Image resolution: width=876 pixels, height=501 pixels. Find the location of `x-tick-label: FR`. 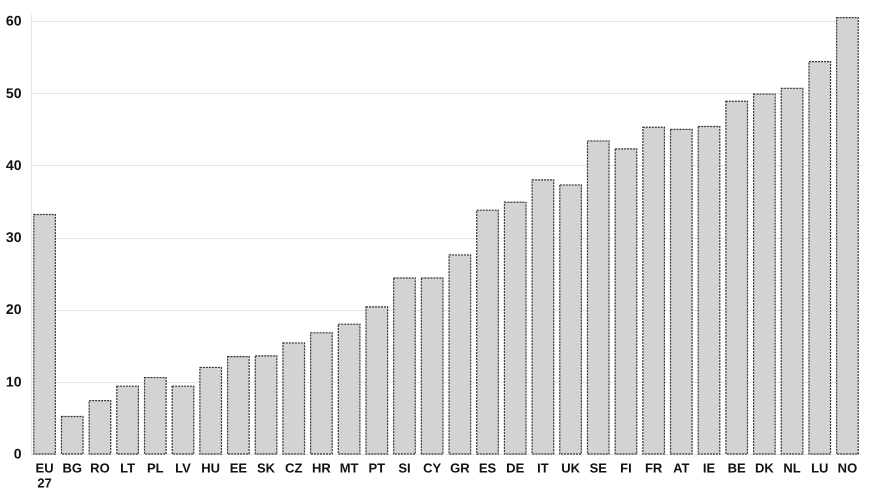

x-tick-label: FR is located at coordinates (653, 468).